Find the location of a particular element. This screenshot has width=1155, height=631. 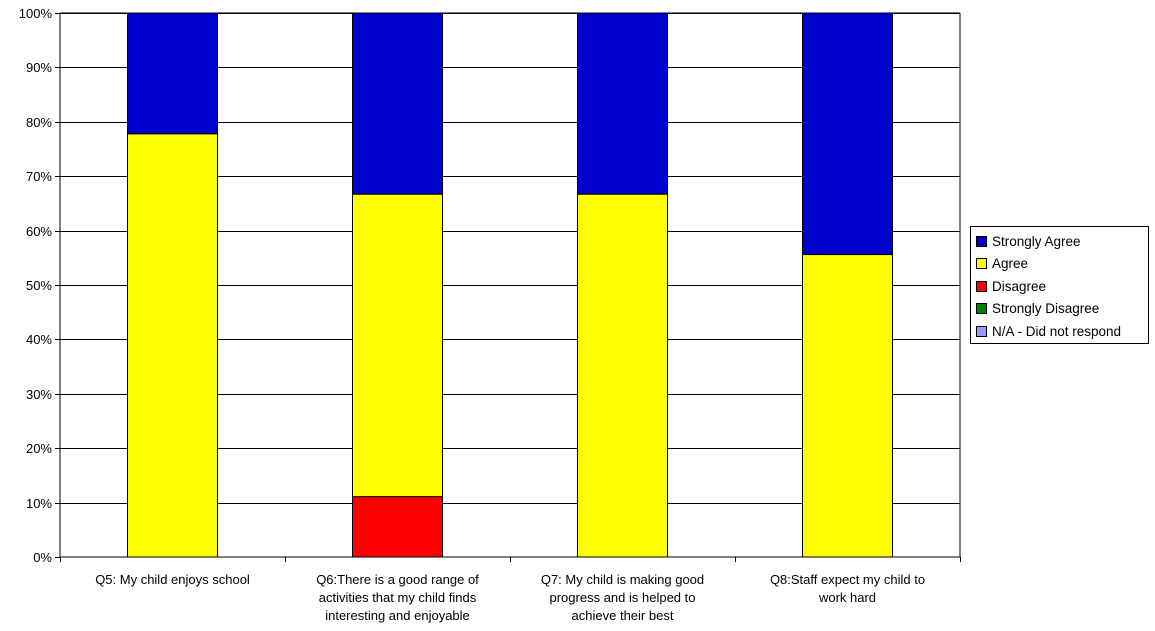

category-label-line: Q5: My child enjoys school is located at coordinates (172, 579).